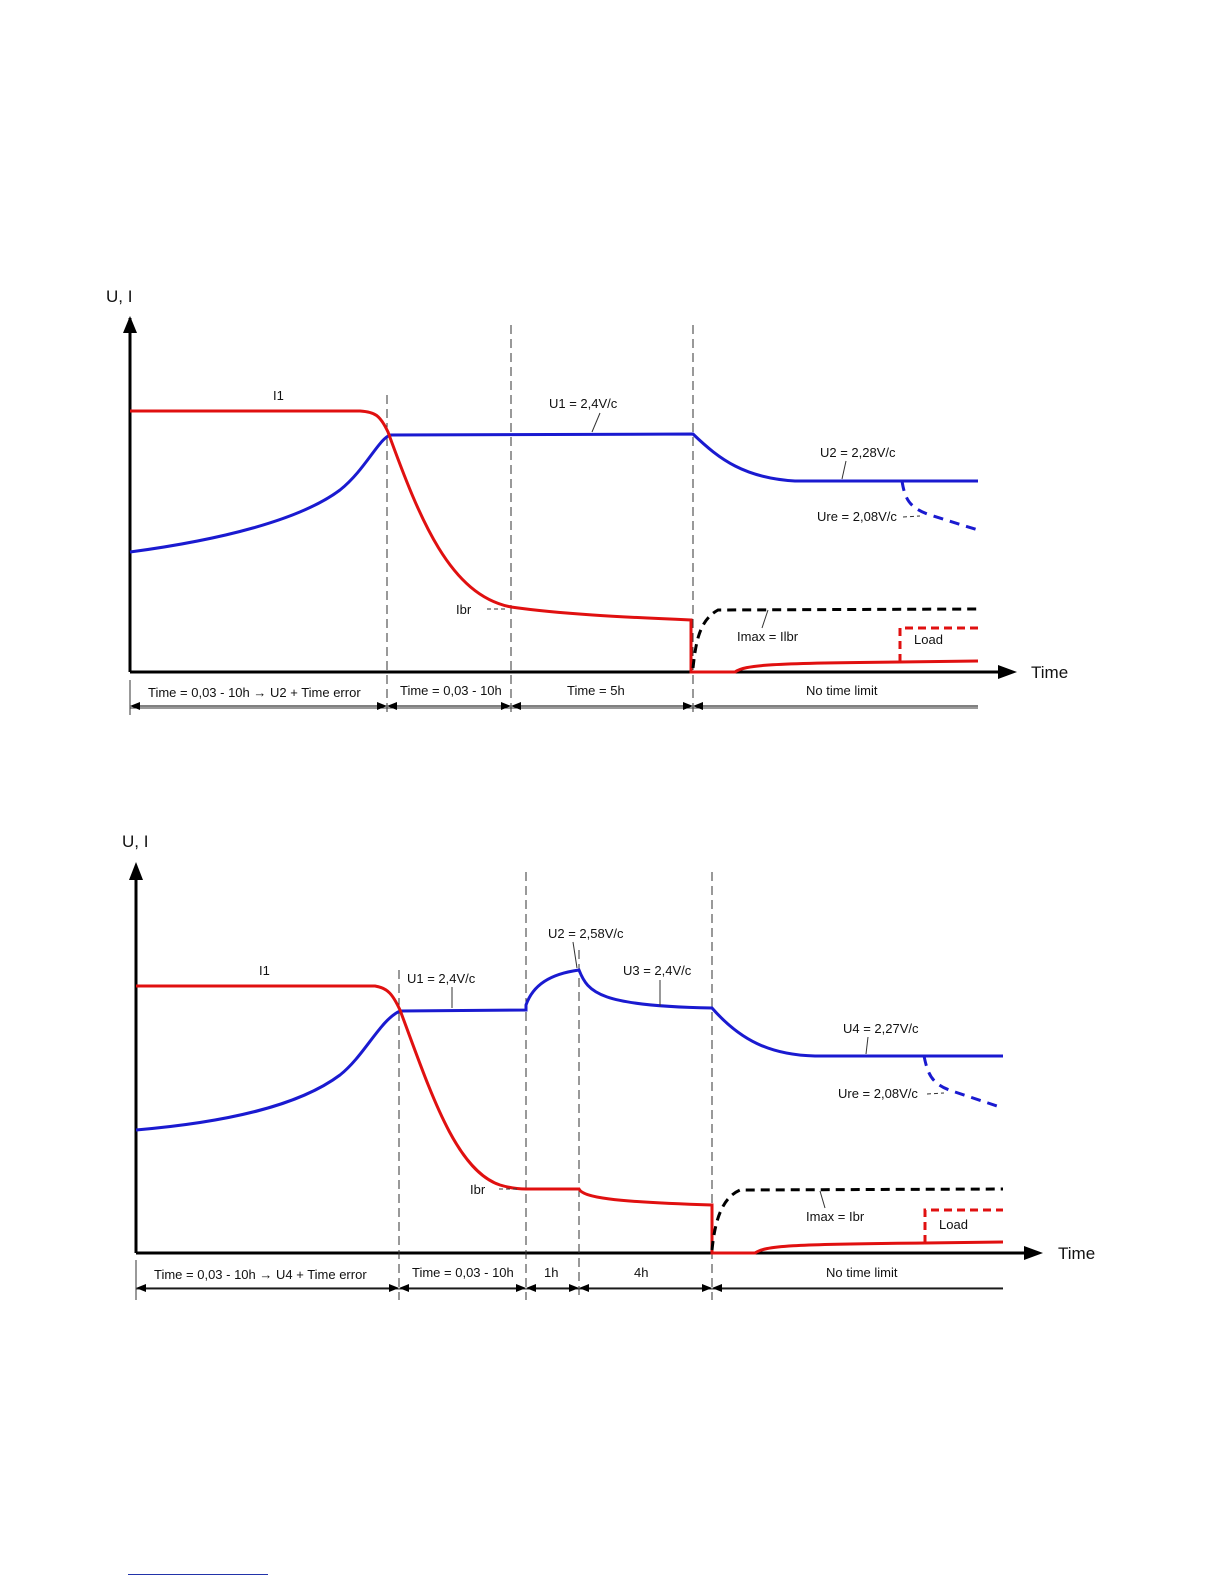  Describe the element at coordinates (586, 933) in the screenshot. I see `label-u2: U2 = 2,58V/c` at that location.